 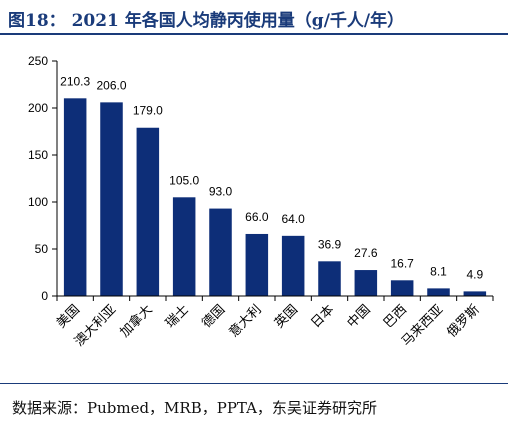 I want to click on bar-value-label: 210.3, so click(x=75, y=81).